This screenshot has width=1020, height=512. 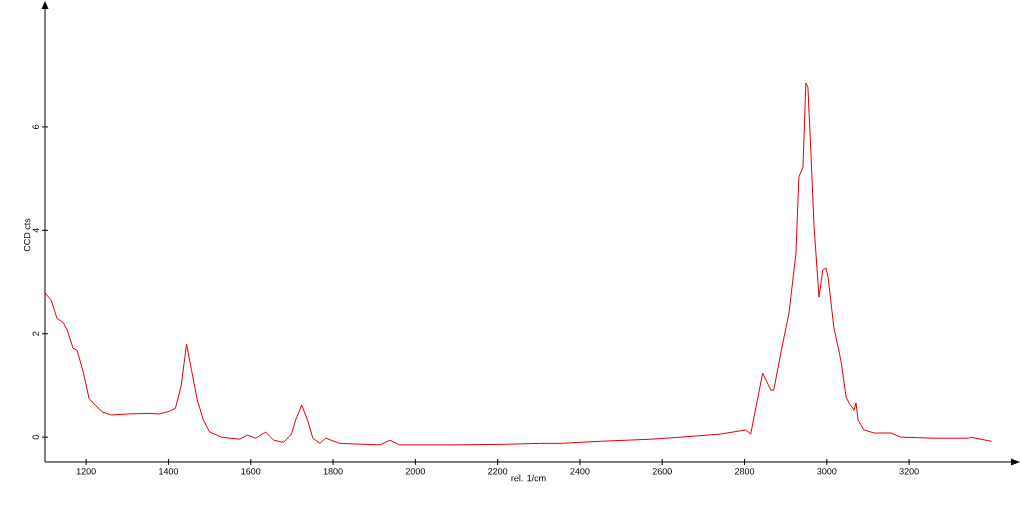 I want to click on x-tick-label: 1400, so click(x=169, y=471).